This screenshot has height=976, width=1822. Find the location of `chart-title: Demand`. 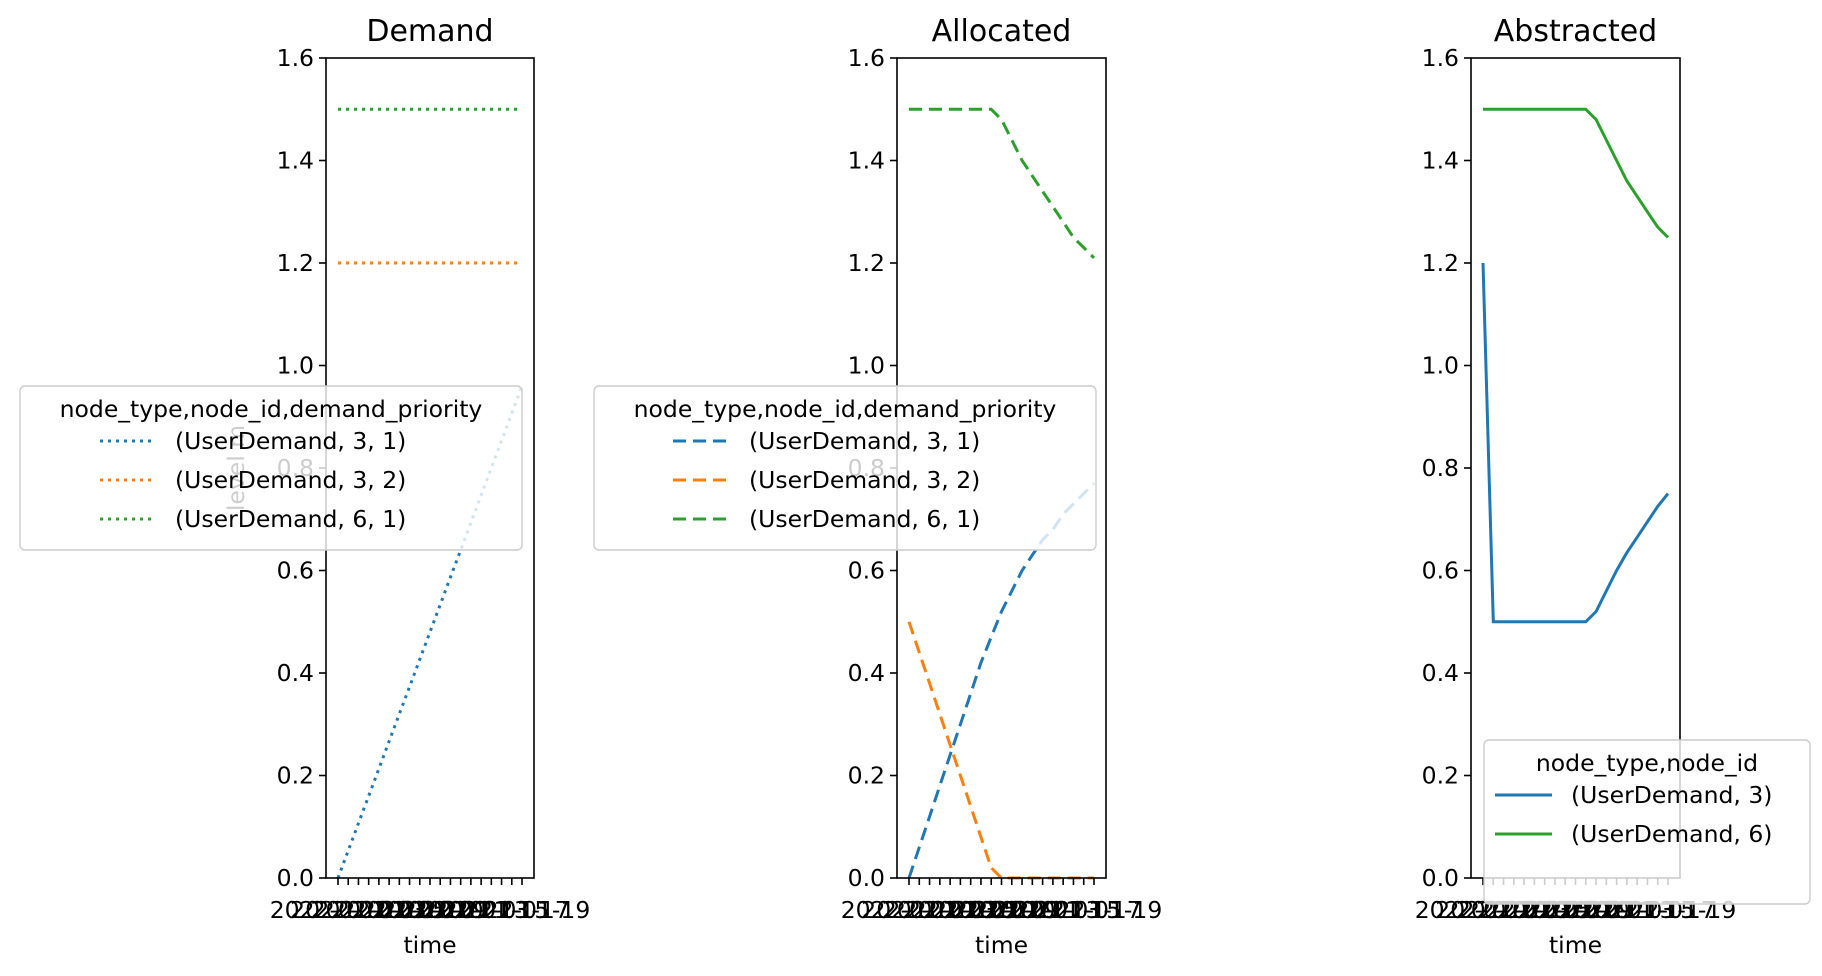

chart-title: Demand is located at coordinates (429, 31).